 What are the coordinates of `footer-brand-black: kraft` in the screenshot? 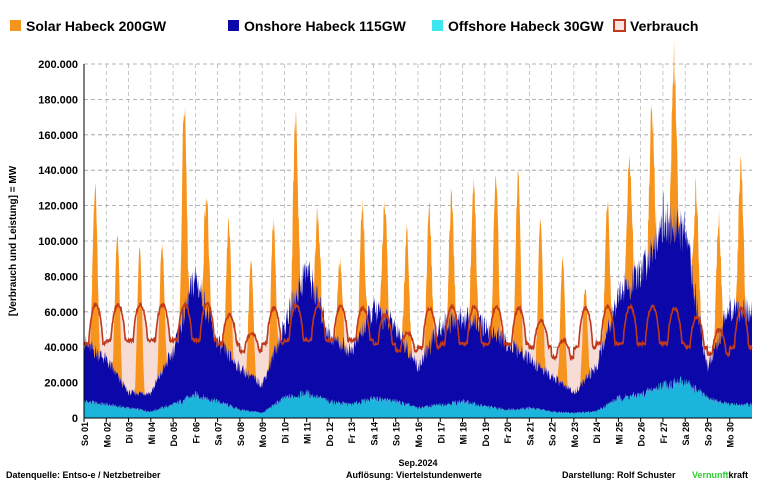 It's located at (739, 475).